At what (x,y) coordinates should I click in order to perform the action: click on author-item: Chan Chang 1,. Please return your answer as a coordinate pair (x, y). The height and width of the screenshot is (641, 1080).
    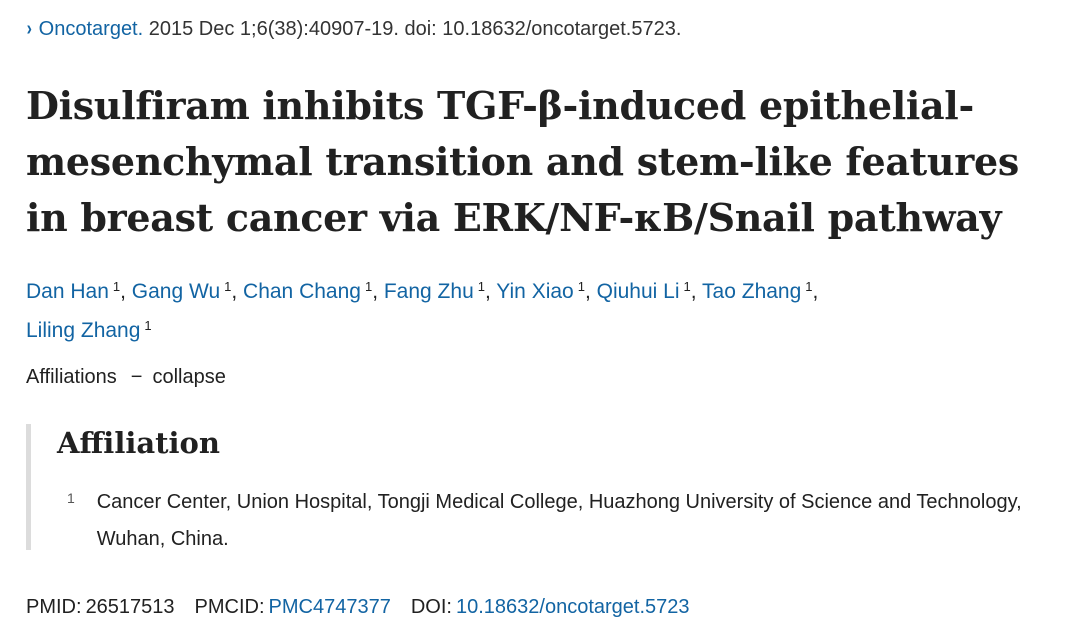
    Looking at the image, I should click on (313, 291).